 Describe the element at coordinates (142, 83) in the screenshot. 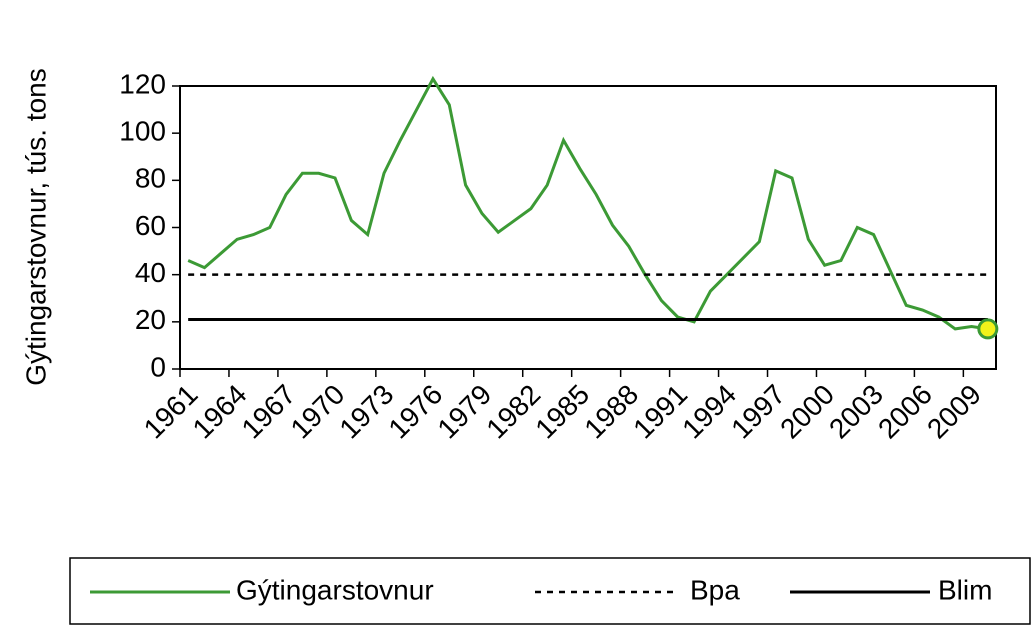

I see `y-tick-label: 120` at that location.